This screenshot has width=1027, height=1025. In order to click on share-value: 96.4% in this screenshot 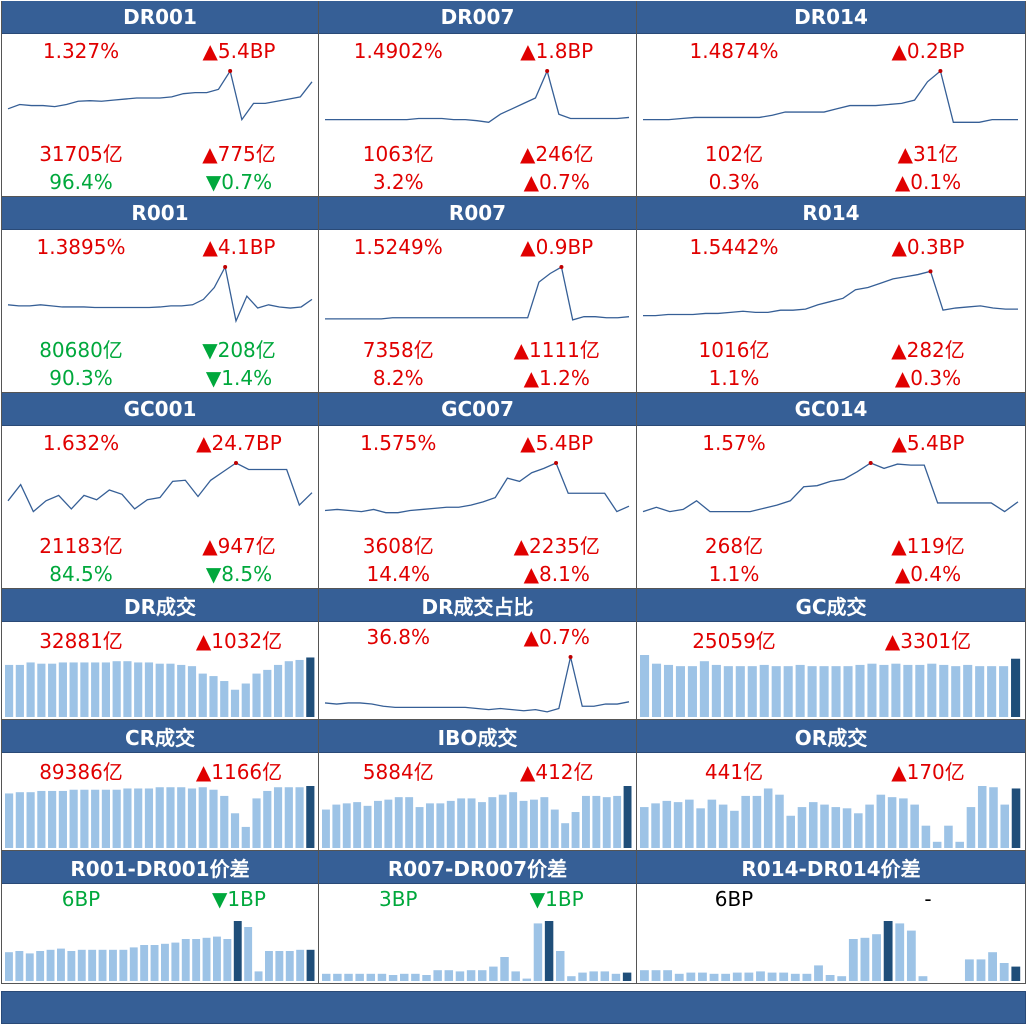, I will do `click(81, 182)`.